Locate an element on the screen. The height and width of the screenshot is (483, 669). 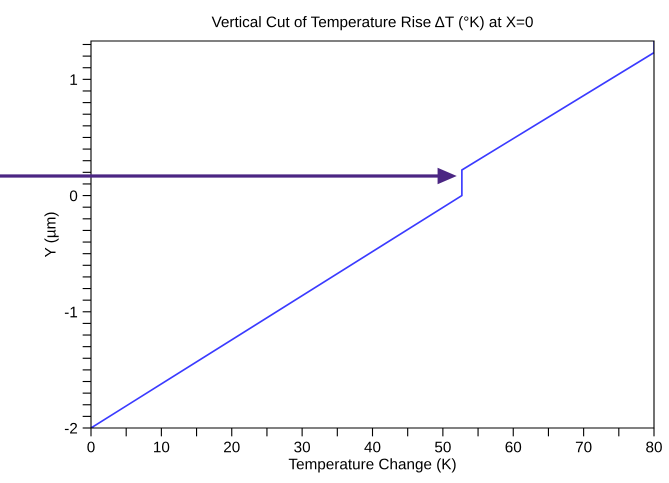
y-tick-label: 1 is located at coordinates (74, 79).